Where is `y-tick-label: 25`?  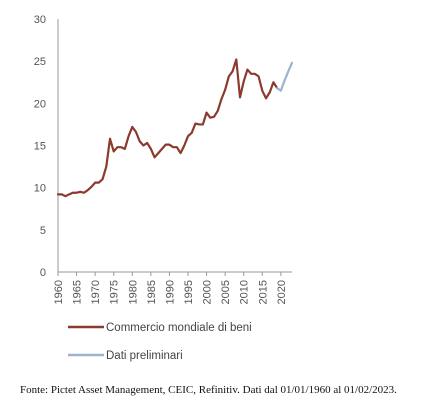
y-tick-label: 25 is located at coordinates (40, 62).